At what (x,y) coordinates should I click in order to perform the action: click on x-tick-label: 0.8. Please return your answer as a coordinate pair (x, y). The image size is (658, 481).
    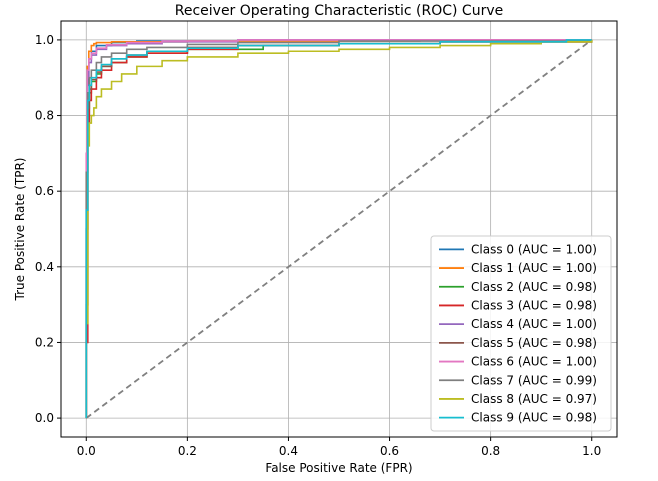
    Looking at the image, I should click on (490, 451).